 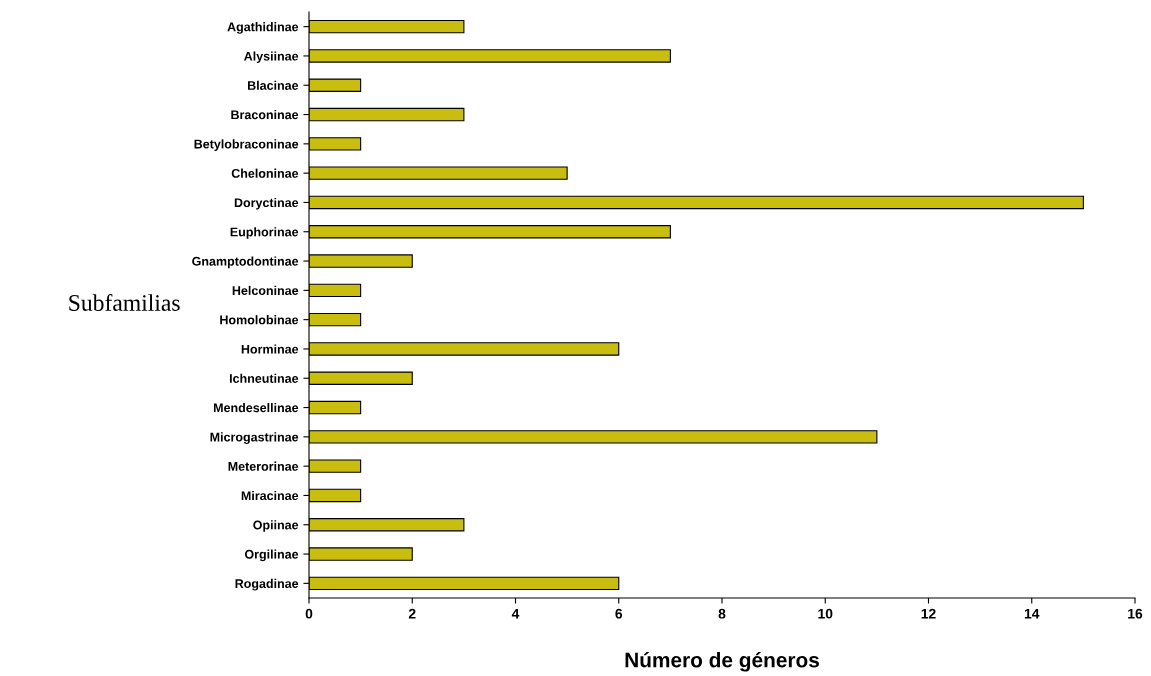 I want to click on y-tick-label: Euphorinae, so click(x=264, y=233).